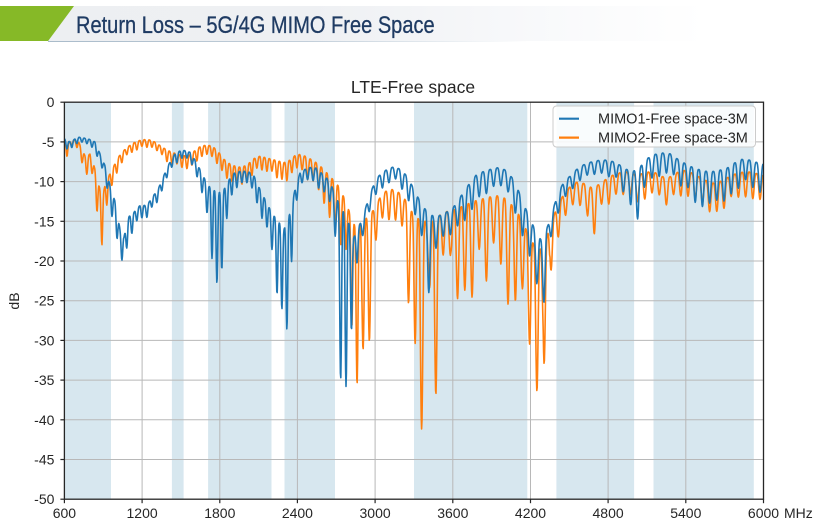  I want to click on svg-text: 4800, so click(608, 513).